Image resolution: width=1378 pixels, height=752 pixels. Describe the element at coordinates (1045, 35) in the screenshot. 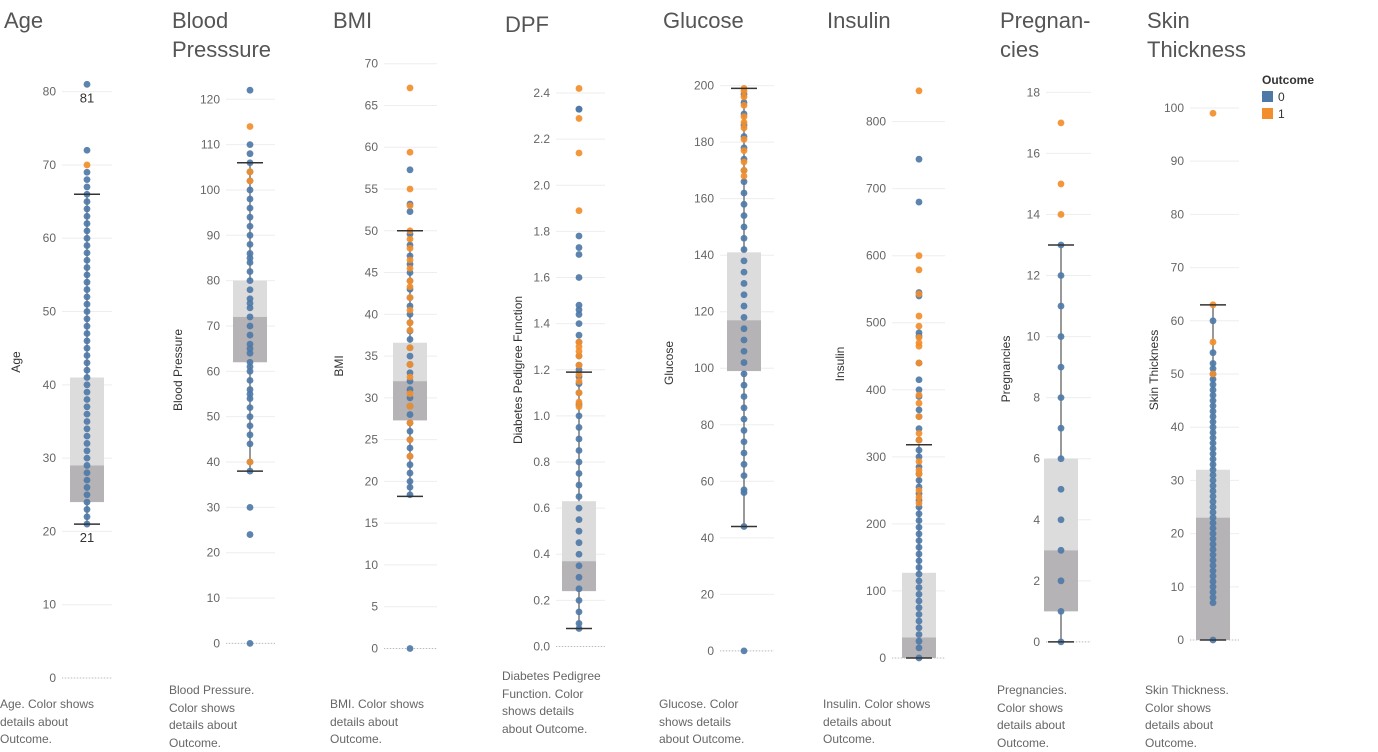

I see `chart-title-pregnancies: Pregnan- cies` at that location.